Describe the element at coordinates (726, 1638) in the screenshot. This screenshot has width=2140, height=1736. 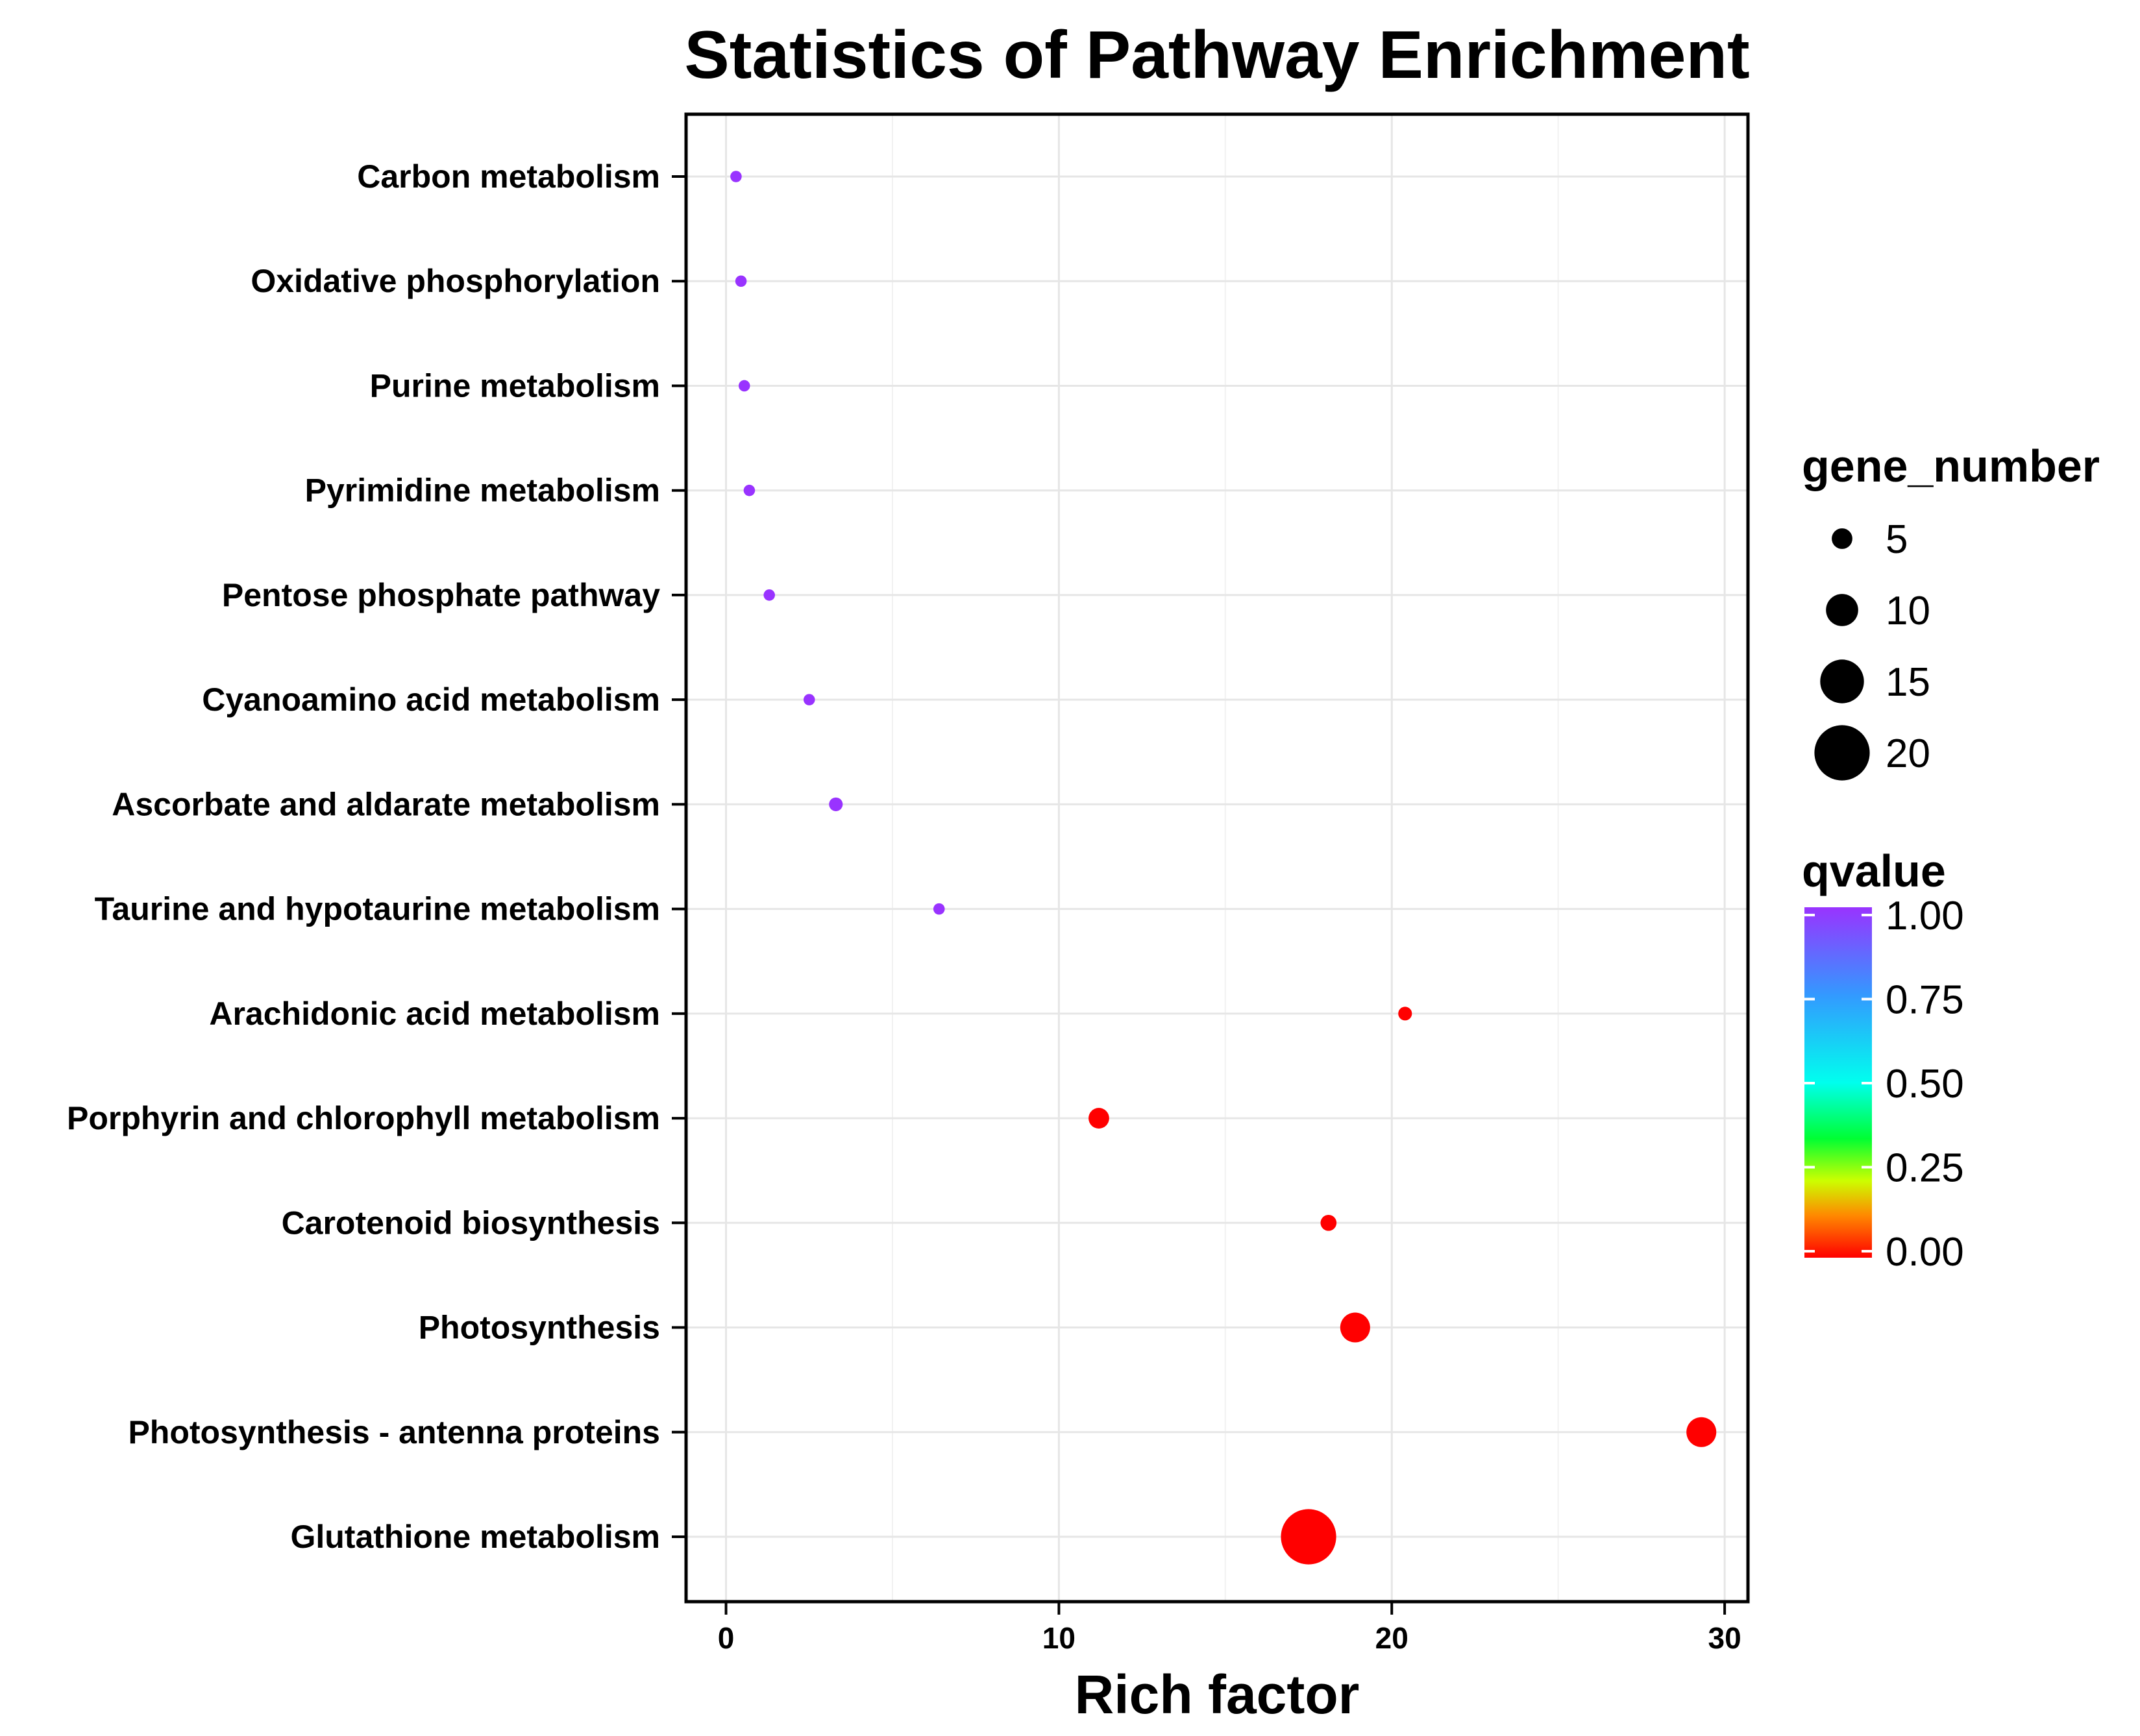
I see `x-tick-label: 0` at that location.